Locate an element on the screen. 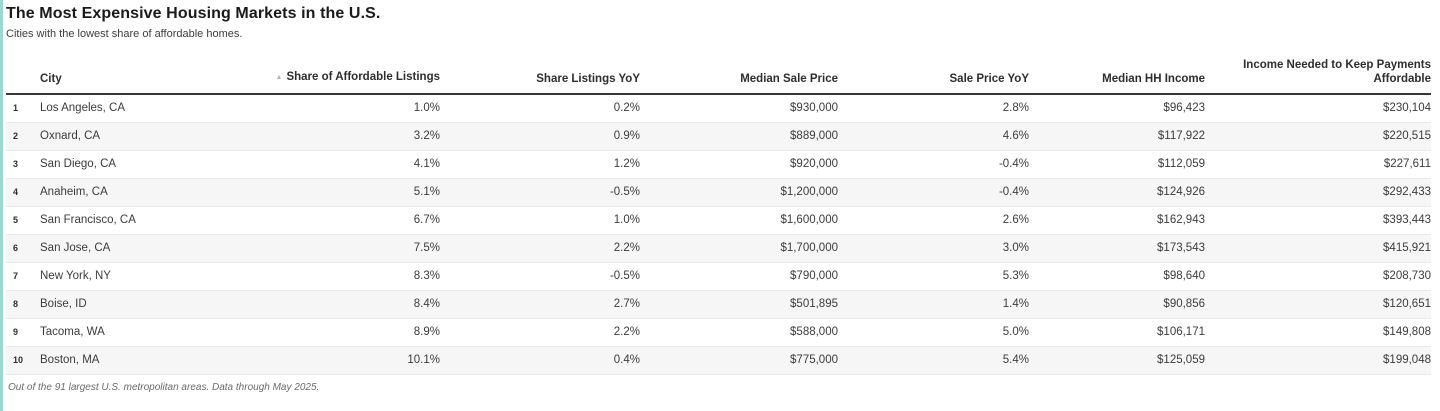 This screenshot has height=411, width=1440. income-needed-cell: $230,104 is located at coordinates (1318, 108).